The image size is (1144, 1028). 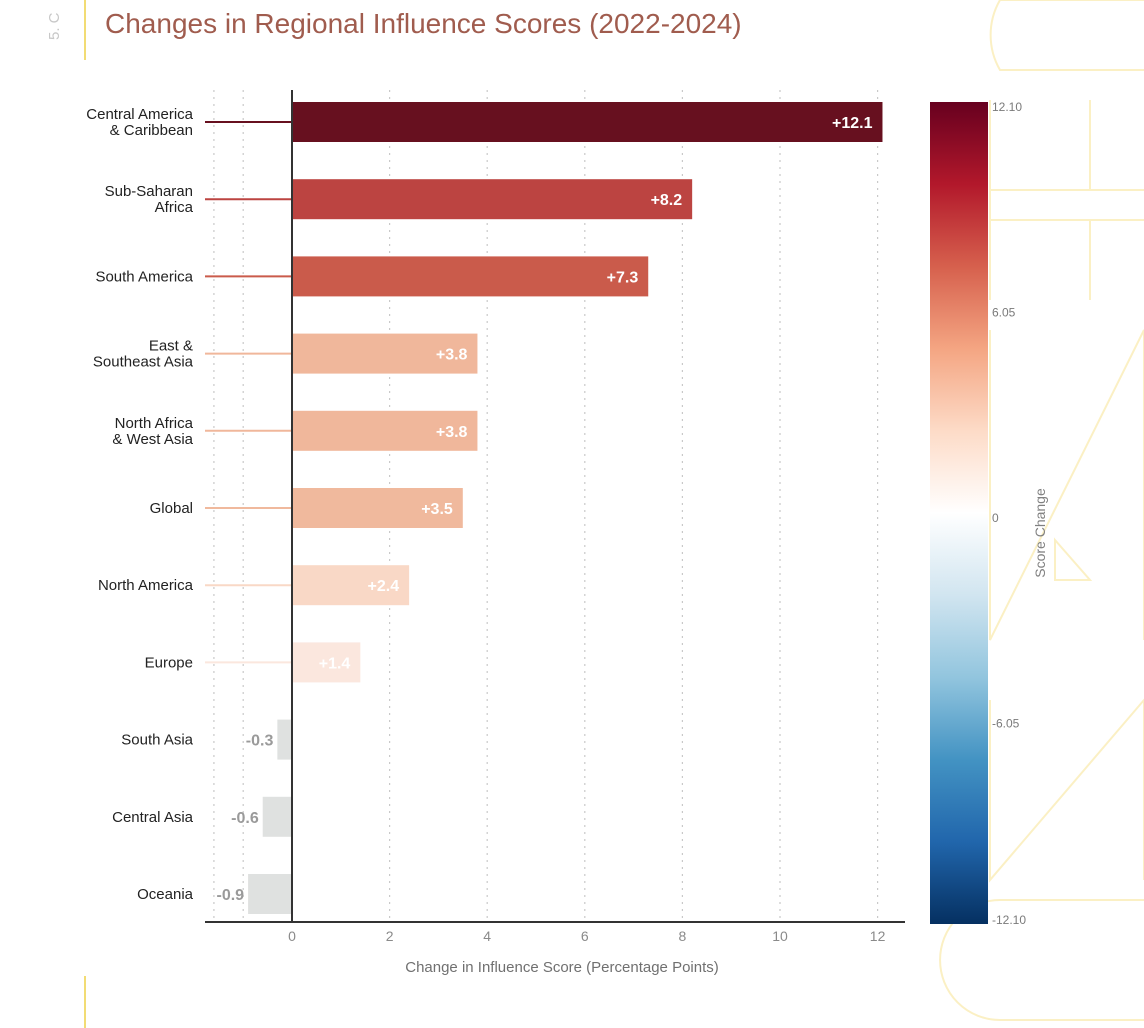 What do you see at coordinates (335, 663) in the screenshot?
I see `value-label-7: +1.4` at bounding box center [335, 663].